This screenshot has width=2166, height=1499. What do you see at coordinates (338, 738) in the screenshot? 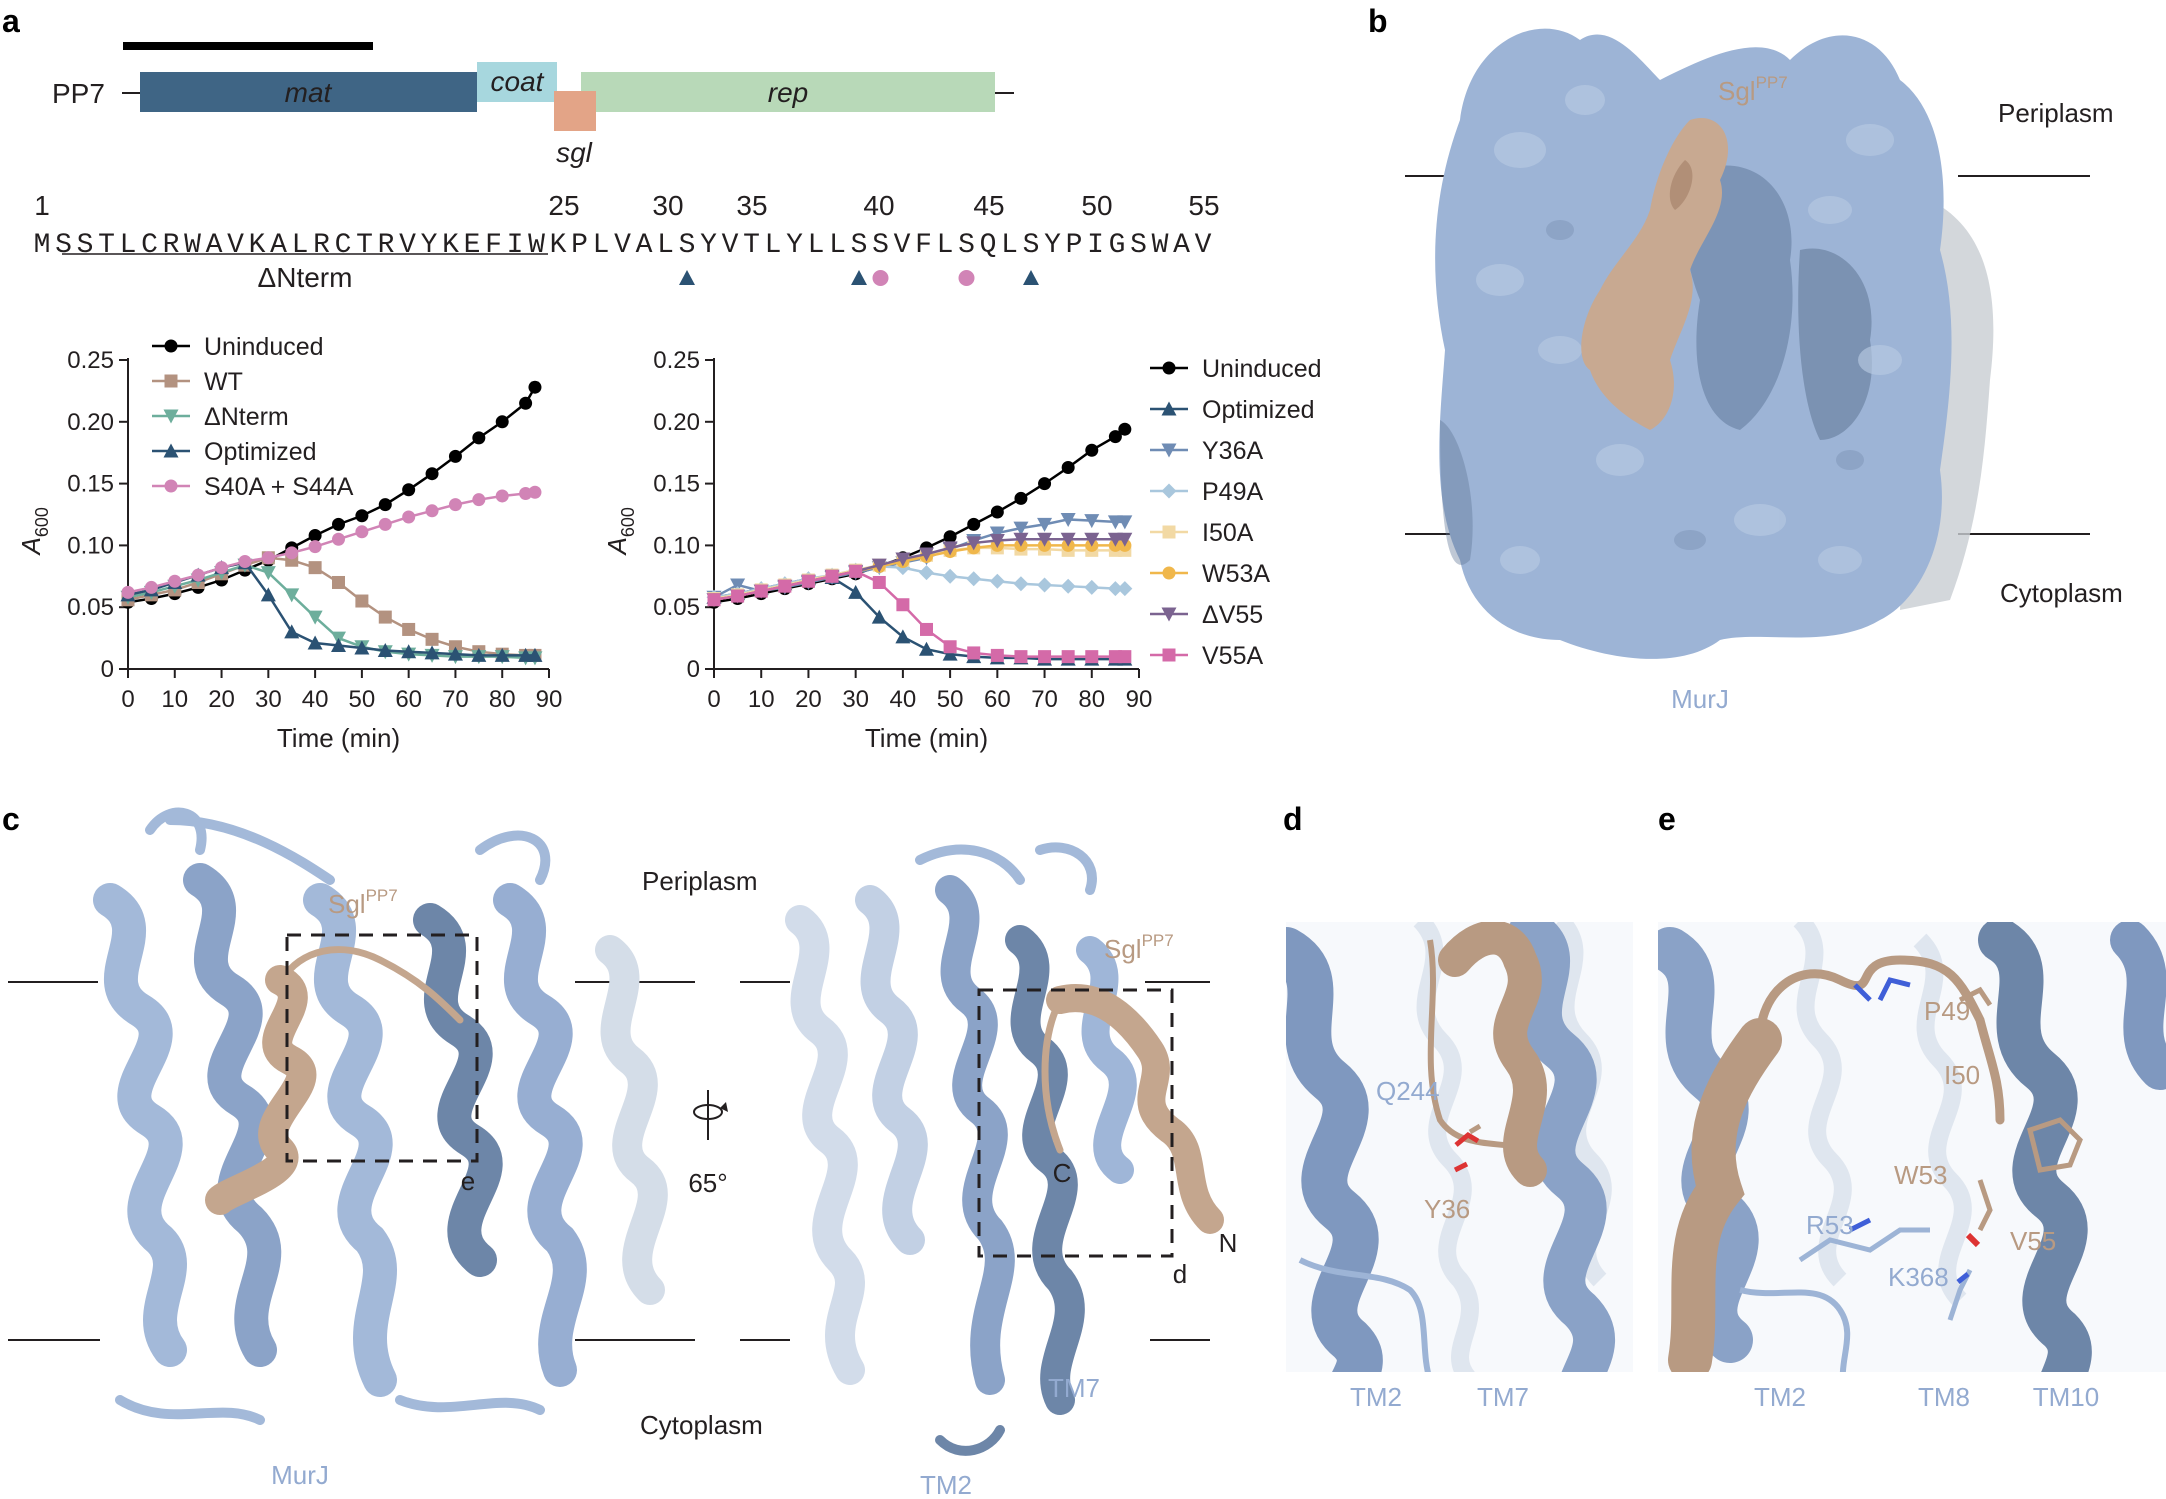
I see `x-axis-title: Time (min)` at bounding box center [338, 738].